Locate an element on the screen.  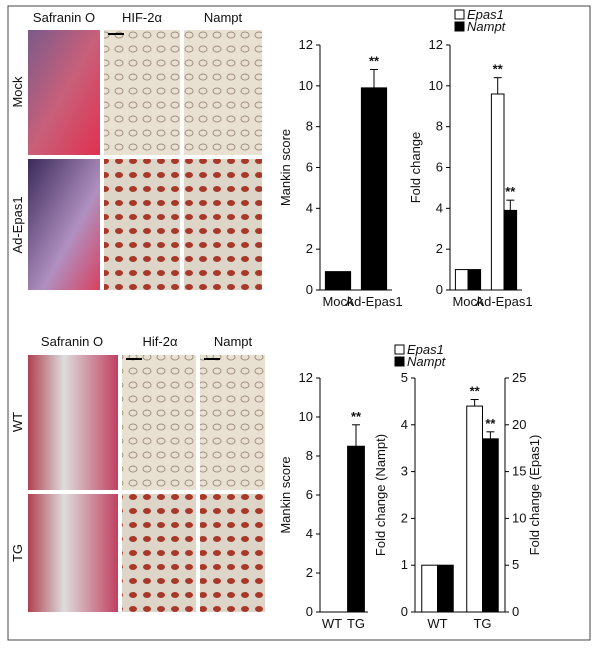
y2-axis-label: Fold change (Epas1) is located at coordinates (534, 495).